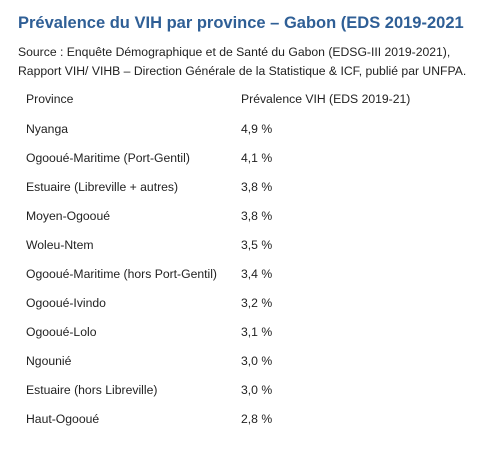 Image resolution: width=500 pixels, height=451 pixels. What do you see at coordinates (257, 302) in the screenshot?
I see `prevalence-cell: 3,2 %` at bounding box center [257, 302].